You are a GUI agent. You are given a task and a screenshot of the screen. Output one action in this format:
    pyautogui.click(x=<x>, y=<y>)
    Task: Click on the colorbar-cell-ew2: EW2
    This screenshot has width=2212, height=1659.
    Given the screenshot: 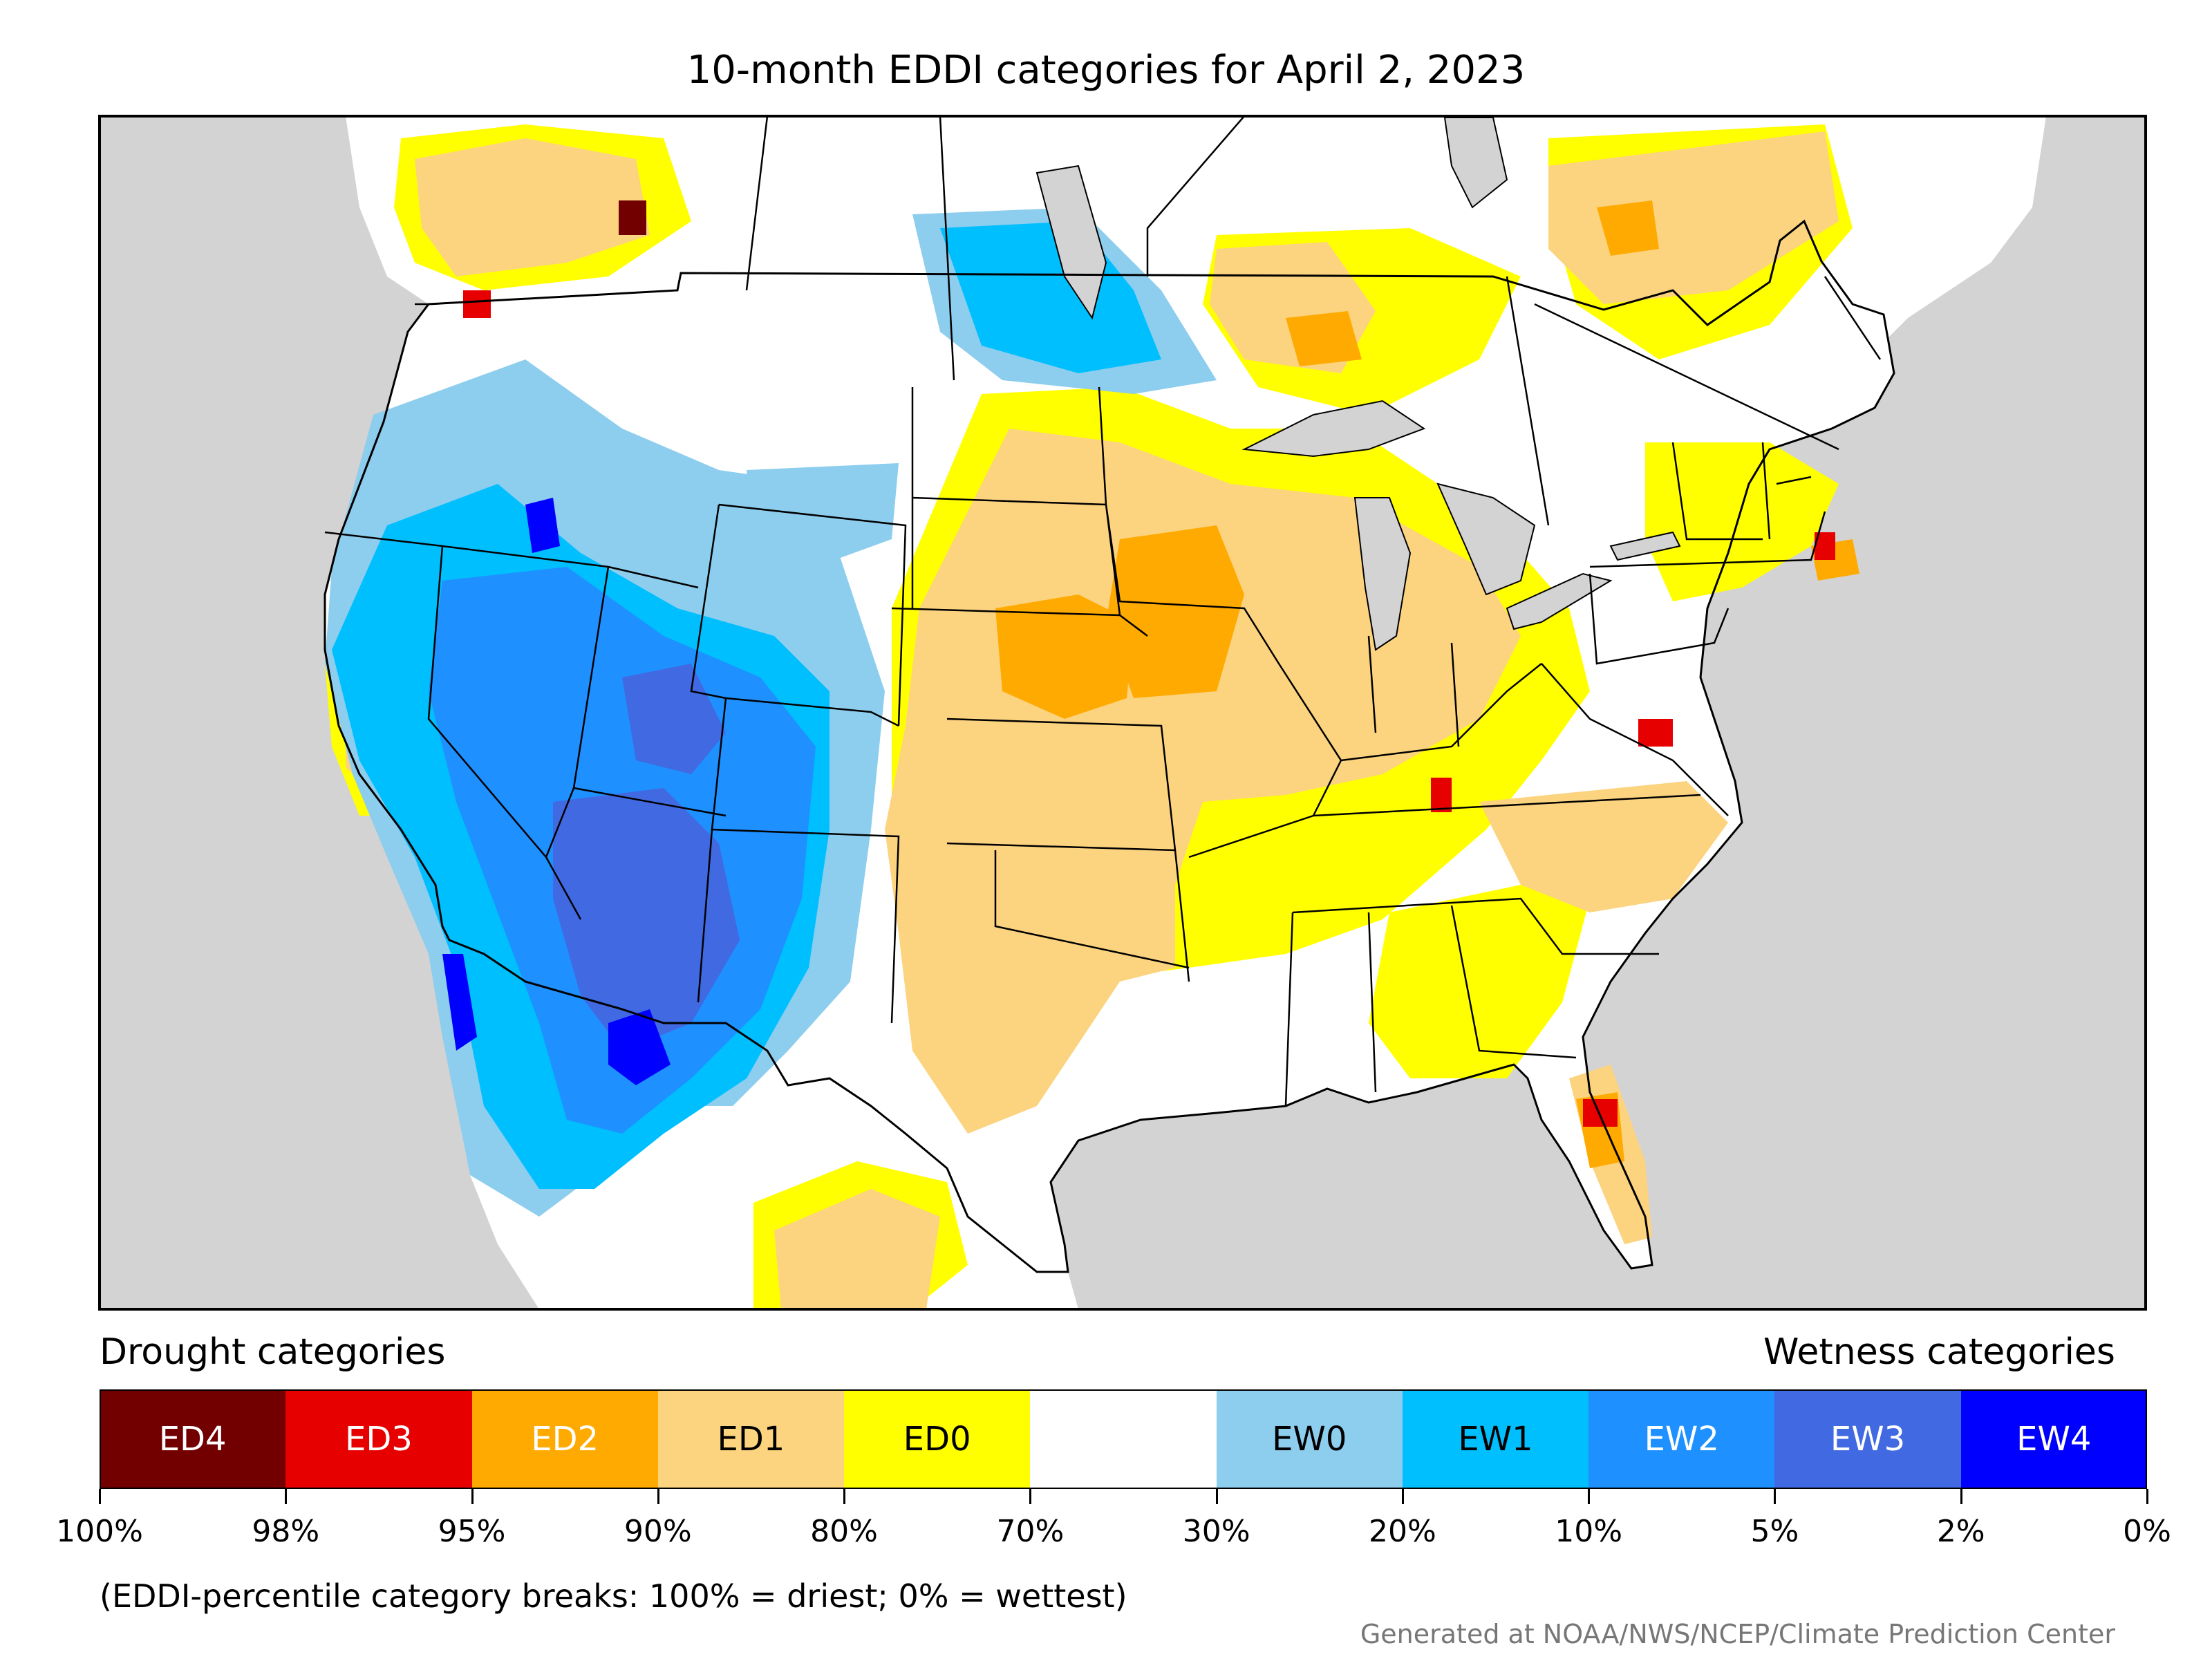 What is the action you would take?
    pyautogui.click(x=1681, y=1439)
    